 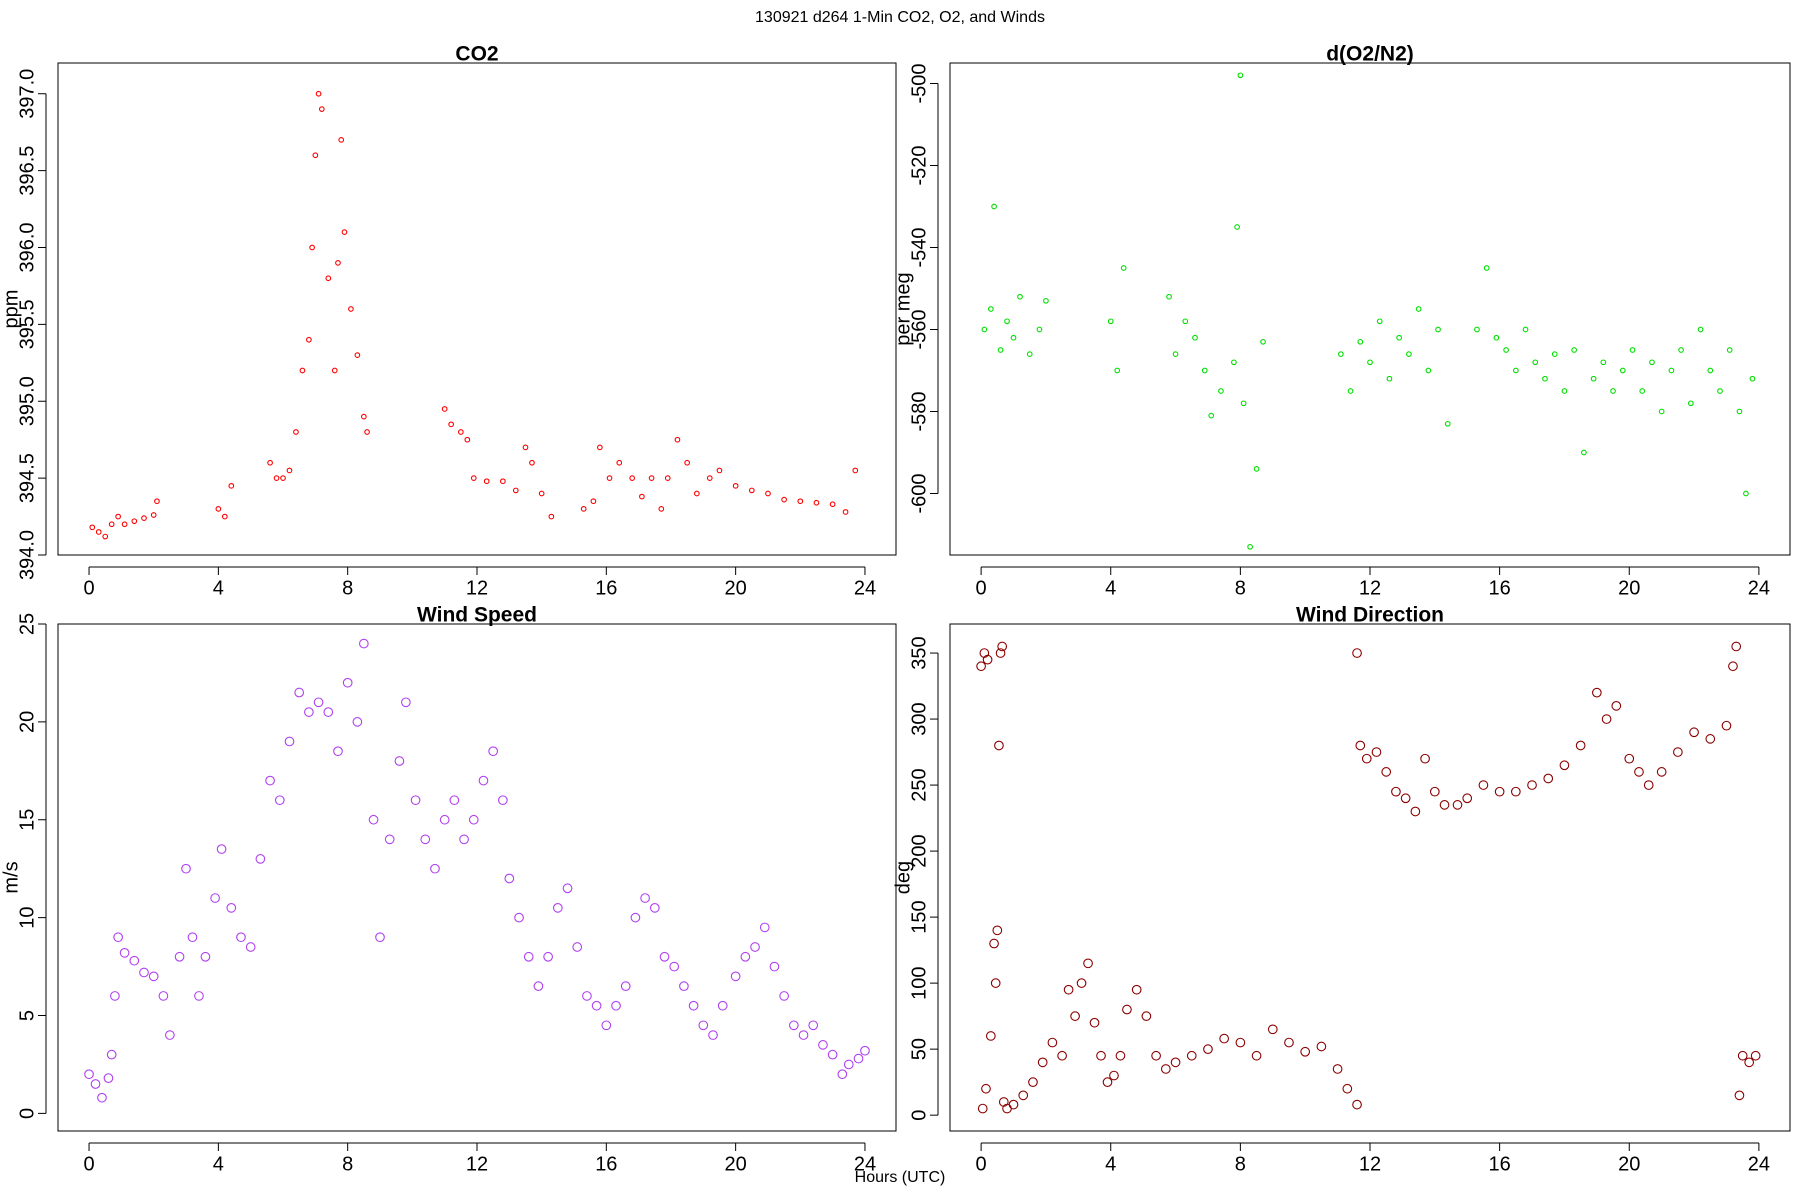 What do you see at coordinates (88, 1164) in the screenshot?
I see `x-tick-label: 0` at bounding box center [88, 1164].